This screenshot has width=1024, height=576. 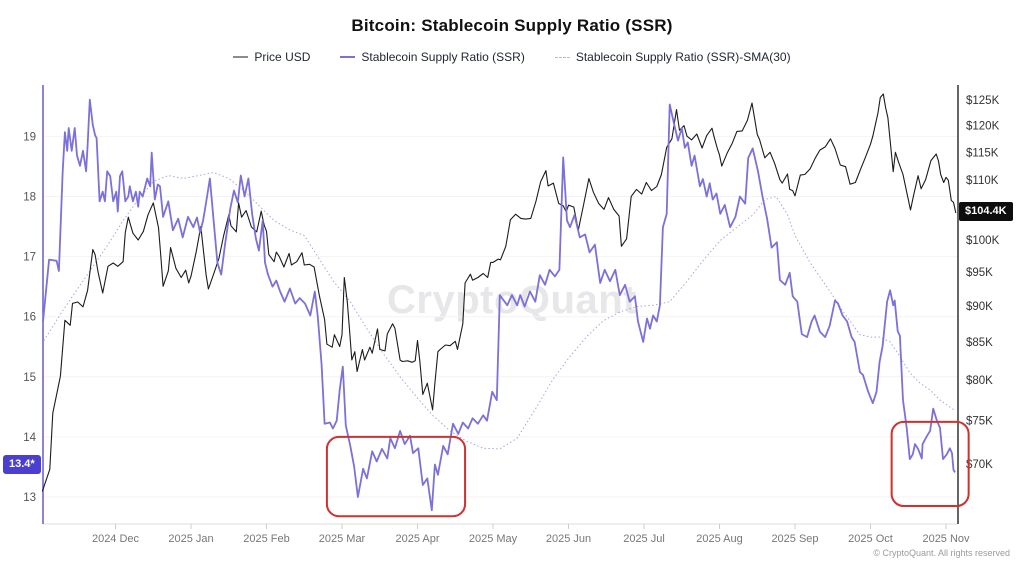 What do you see at coordinates (29, 318) in the screenshot?
I see `left-axis-label: 16` at bounding box center [29, 318].